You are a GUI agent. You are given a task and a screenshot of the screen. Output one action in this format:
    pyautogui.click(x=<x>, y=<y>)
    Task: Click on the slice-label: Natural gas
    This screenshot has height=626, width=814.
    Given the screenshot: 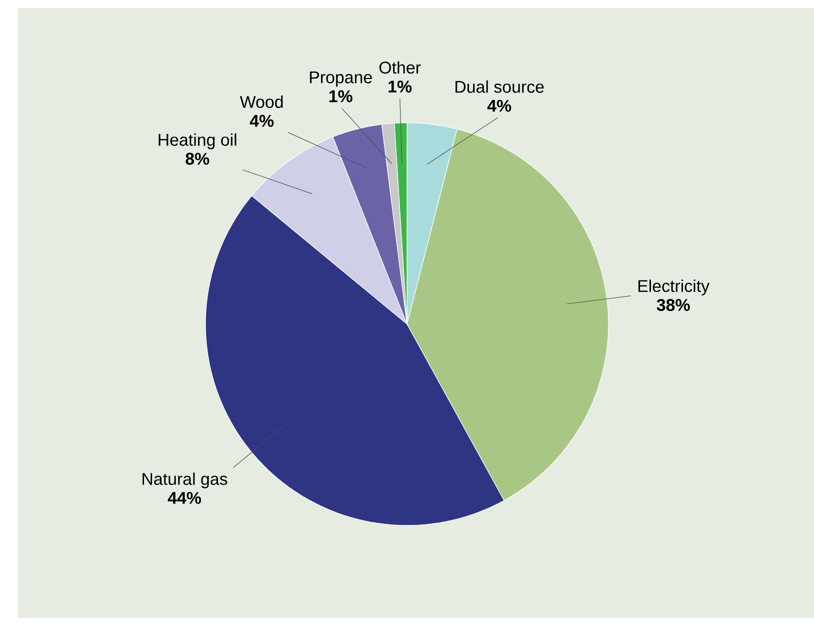 What is the action you would take?
    pyautogui.click(x=185, y=480)
    